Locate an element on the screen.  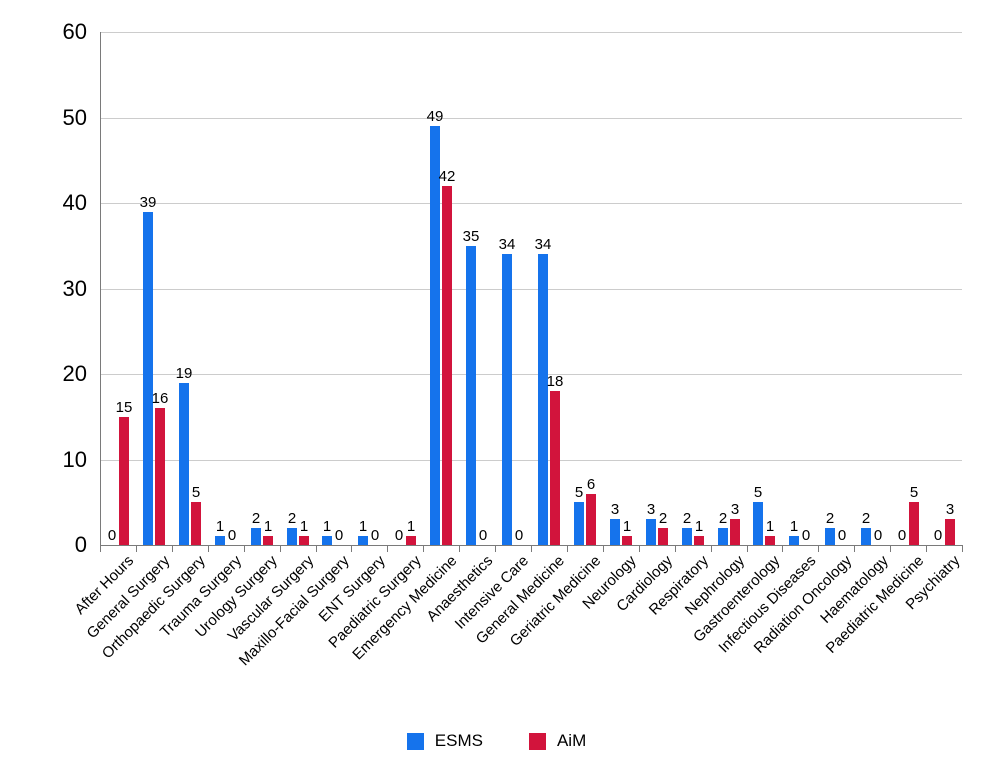
bar-value-label: 16 is located at coordinates (160, 398).